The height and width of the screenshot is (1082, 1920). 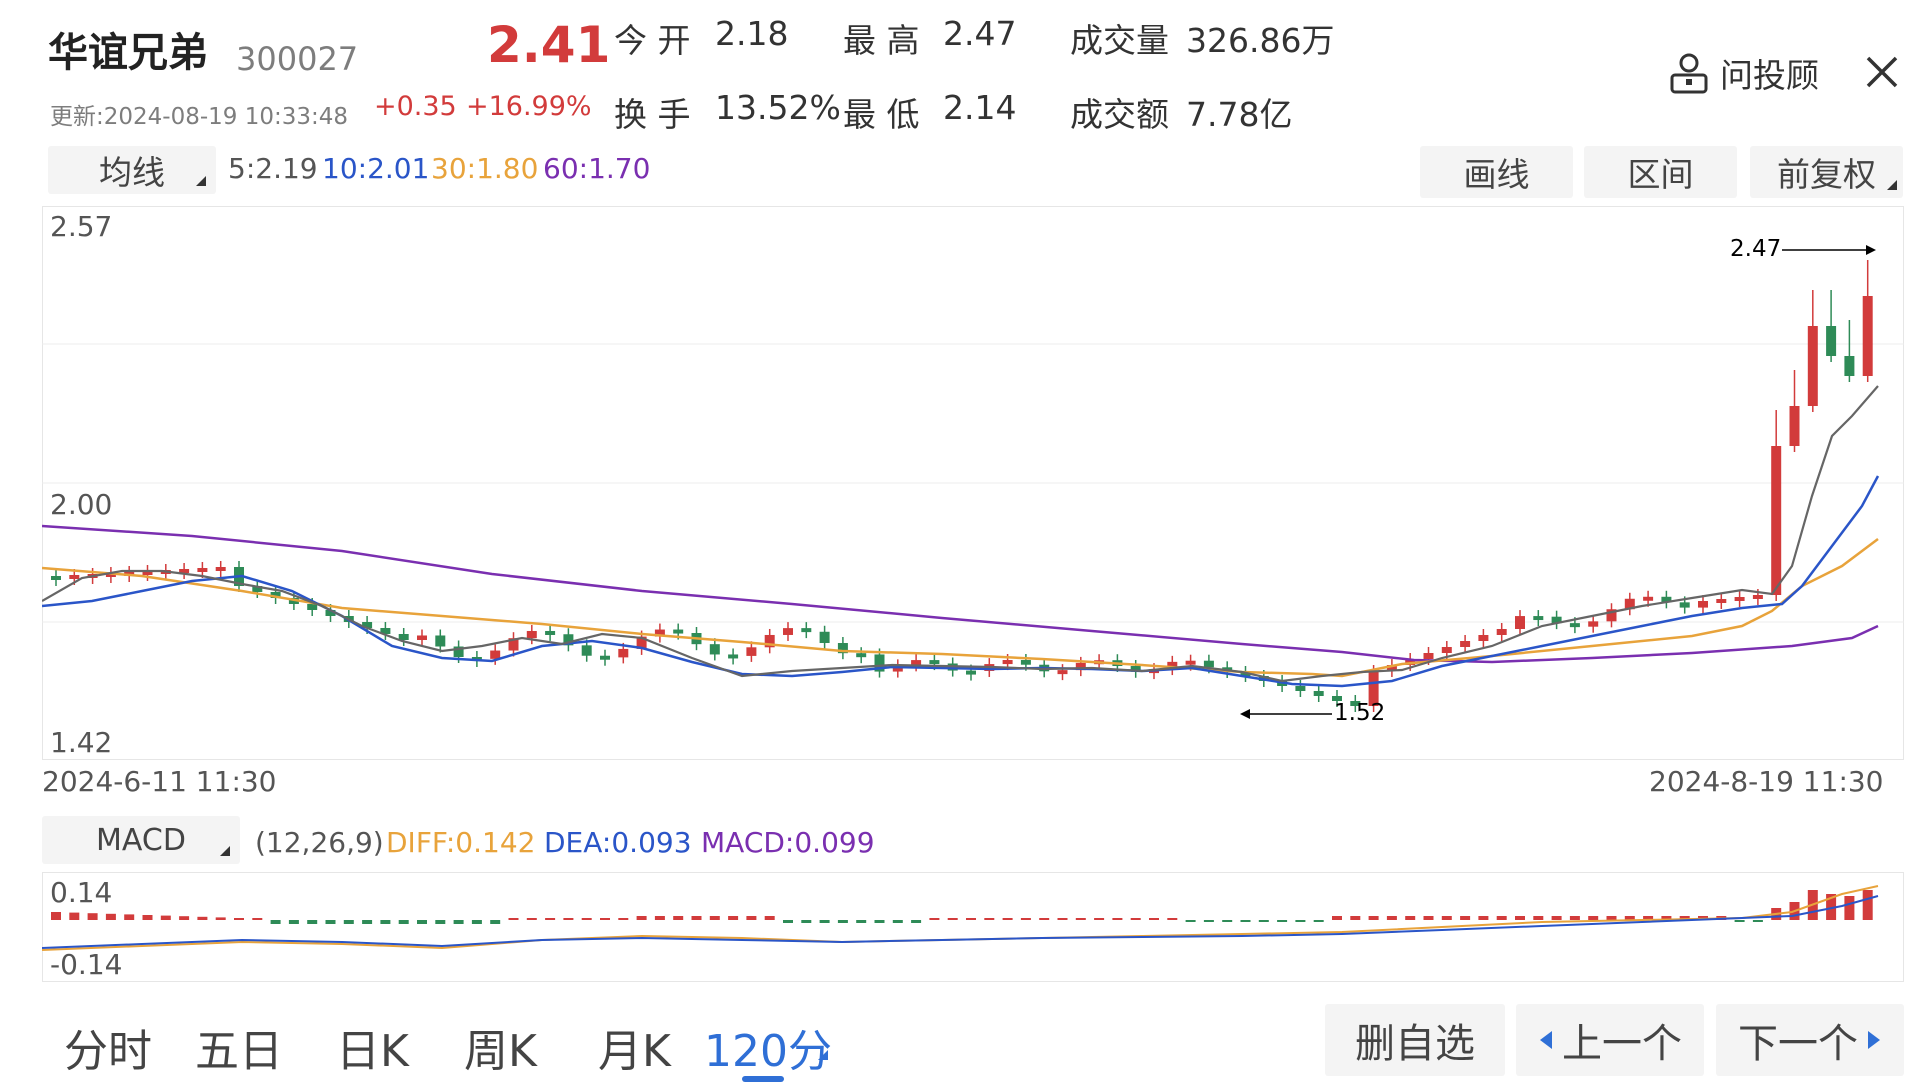 I want to click on x-axis-end: 2024-8-19 11:30, so click(x=1766, y=781).